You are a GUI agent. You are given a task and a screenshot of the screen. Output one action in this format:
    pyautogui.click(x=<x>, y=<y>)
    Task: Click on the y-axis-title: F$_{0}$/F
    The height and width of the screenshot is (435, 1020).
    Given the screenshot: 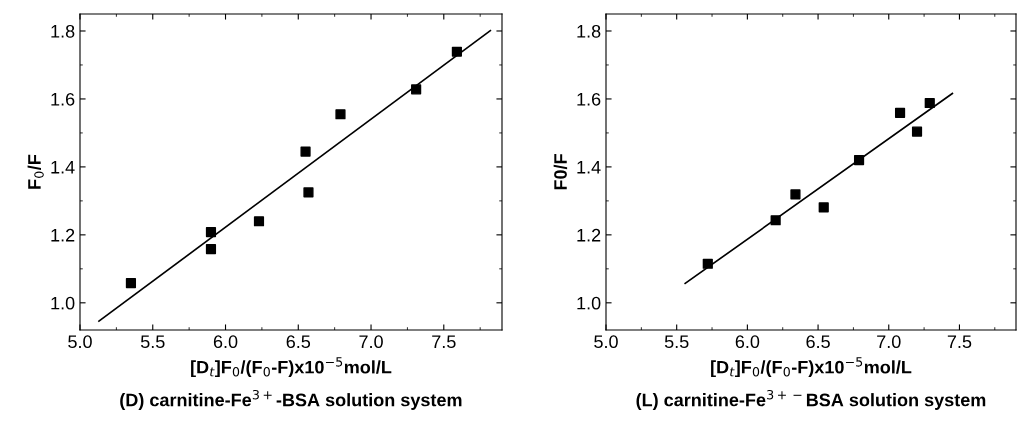 What is the action you would take?
    pyautogui.click(x=35, y=171)
    